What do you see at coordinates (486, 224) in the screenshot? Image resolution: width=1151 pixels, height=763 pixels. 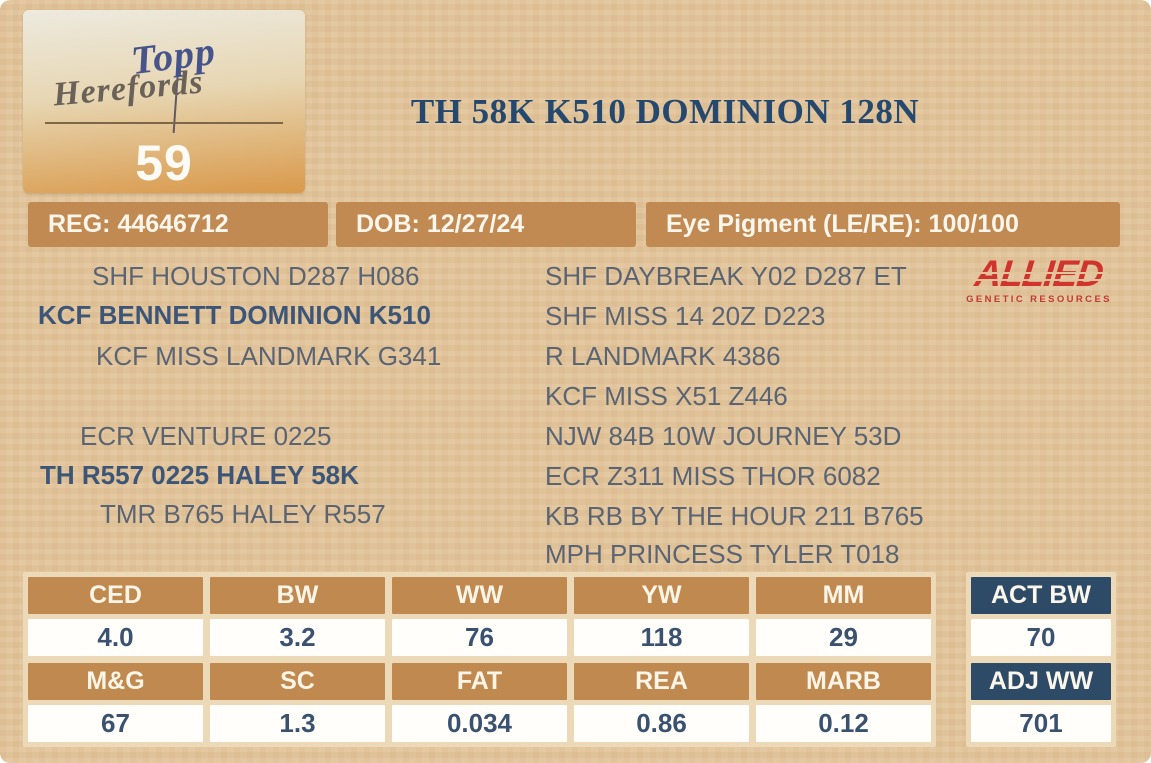 I see `date-of-birth: DOB: 12/27/24` at bounding box center [486, 224].